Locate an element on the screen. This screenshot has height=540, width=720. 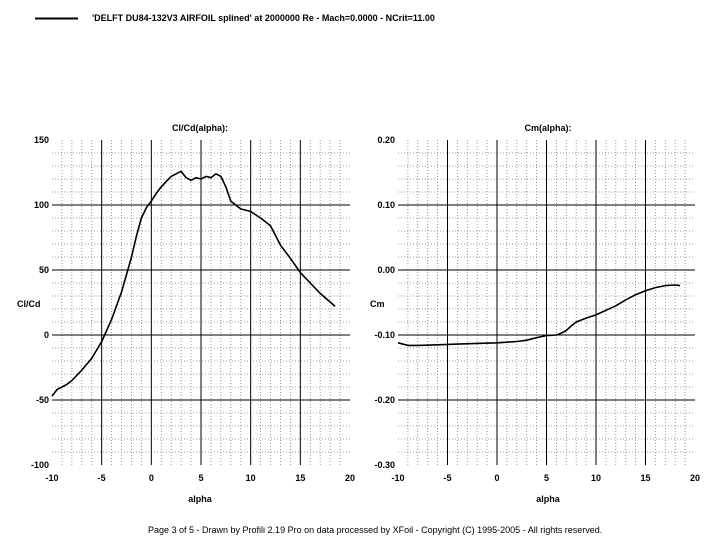
cm-y-tick-label: -0.20 is located at coordinates (384, 400).